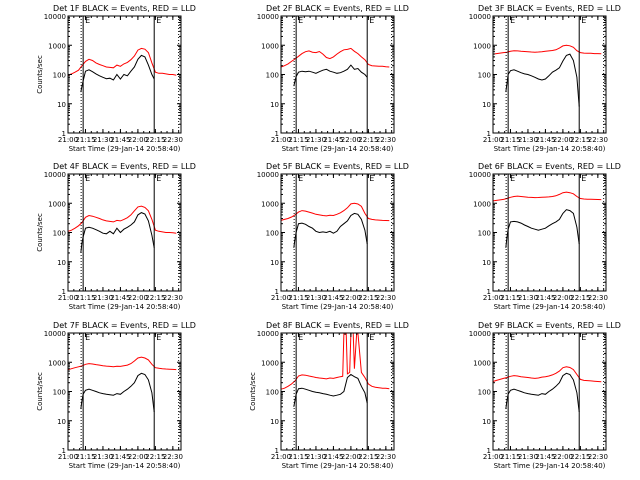  What do you see at coordinates (124, 166) in the screenshot?
I see `panel-title: Det 4F BLACK = Events, RED = LLD` at bounding box center [124, 166].